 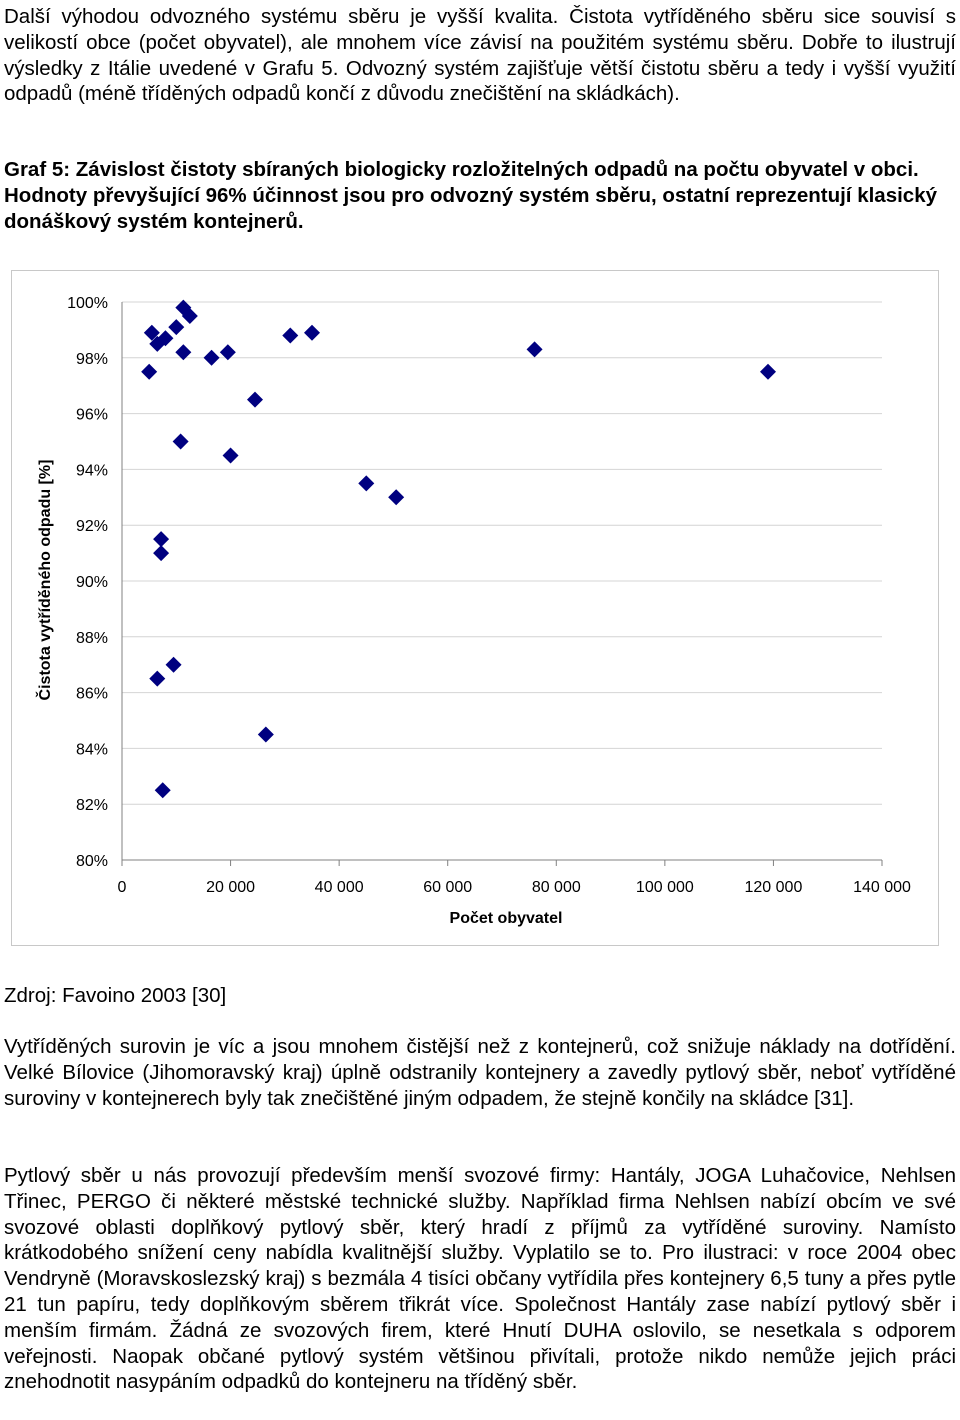 What do you see at coordinates (506, 918) in the screenshot?
I see `x-axis-title: Počet obyvatel` at bounding box center [506, 918].